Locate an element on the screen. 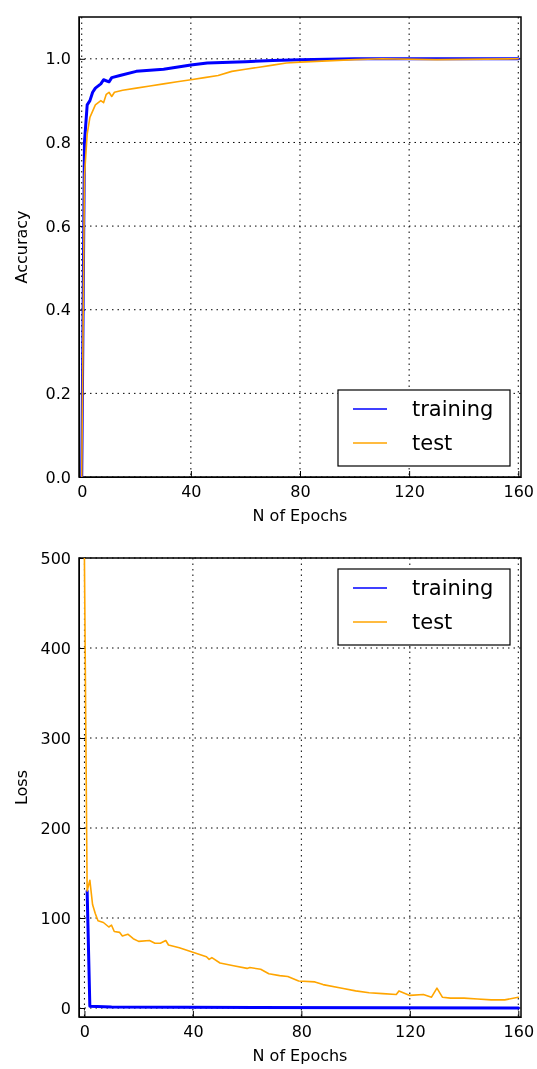 The width and height of the screenshot is (537, 1069). y-tick-label: 1.0 is located at coordinates (58, 59).